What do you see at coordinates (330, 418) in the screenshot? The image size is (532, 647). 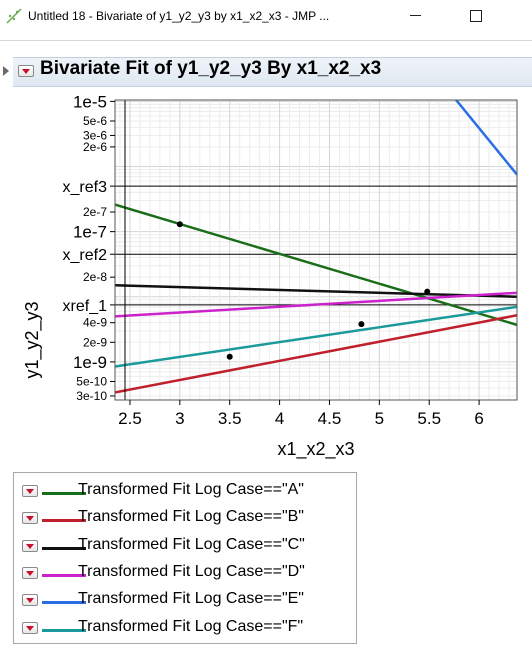 I see `x-tick-label: 4.5` at bounding box center [330, 418].